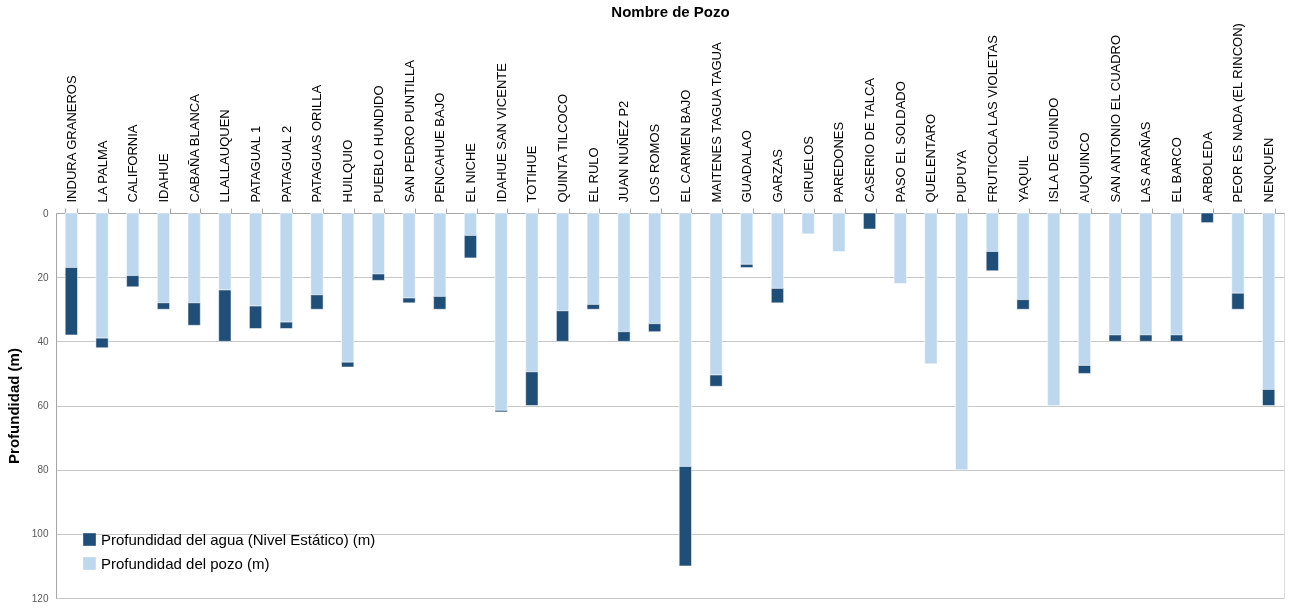 This screenshot has width=1312, height=615. Describe the element at coordinates (348, 171) in the screenshot. I see `x-tick-label: HUILQUIO` at that location.